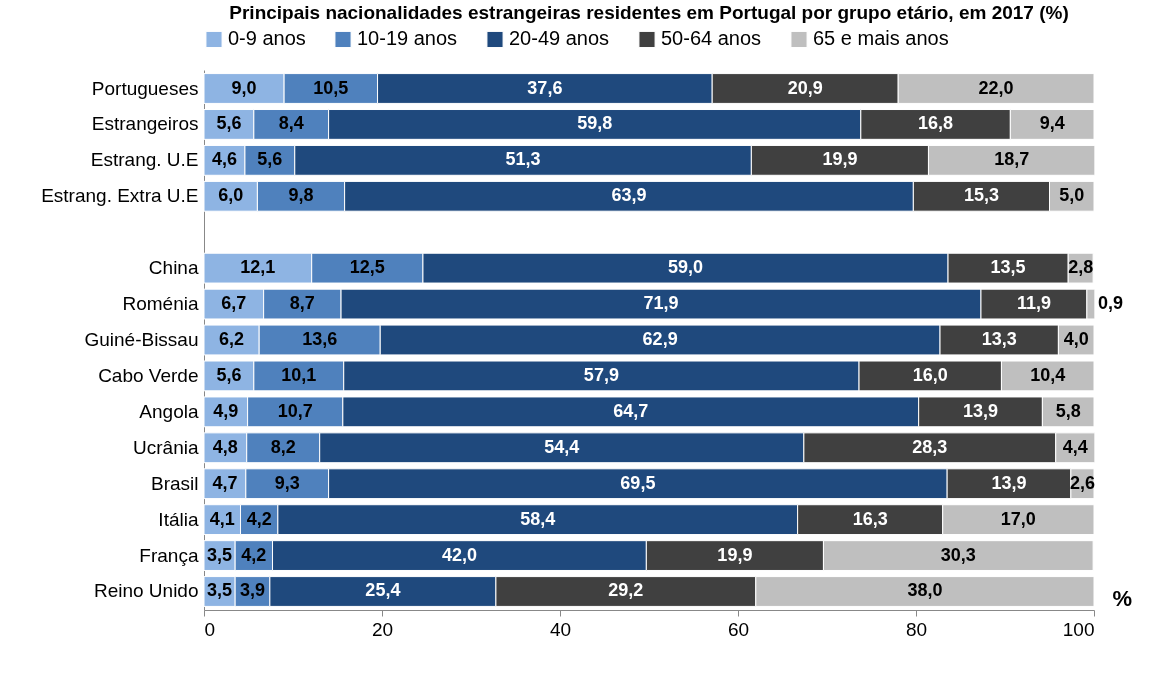 Image resolution: width=1173 pixels, height=688 pixels. Describe the element at coordinates (981, 195) in the screenshot. I see `data-label: 15,3` at that location.